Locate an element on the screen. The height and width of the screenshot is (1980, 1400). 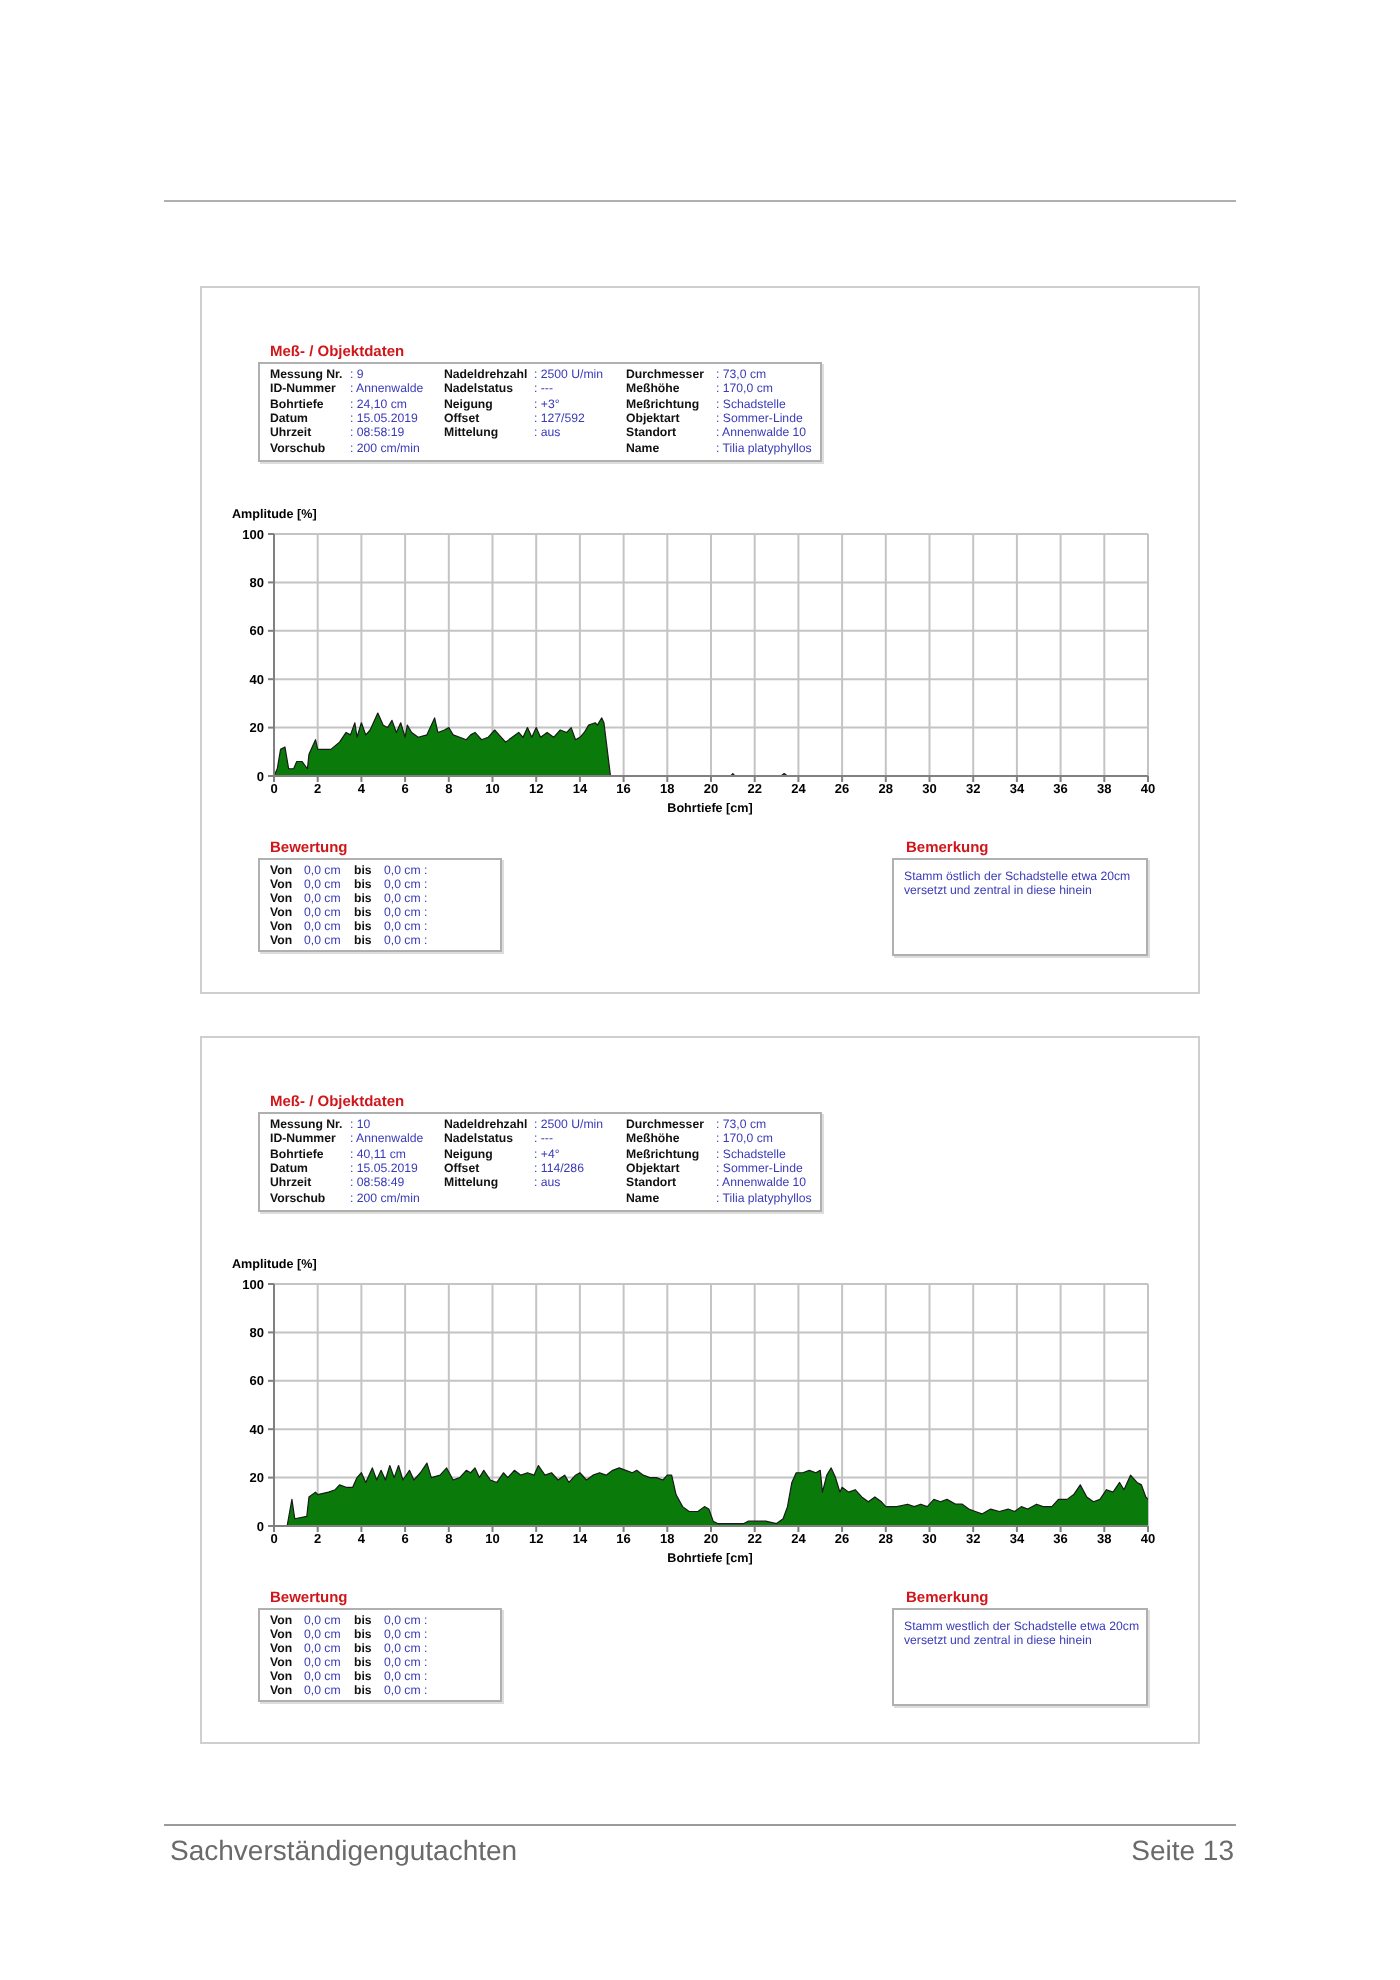
text: Sachverständigengutachten is located at coordinates (344, 1851).